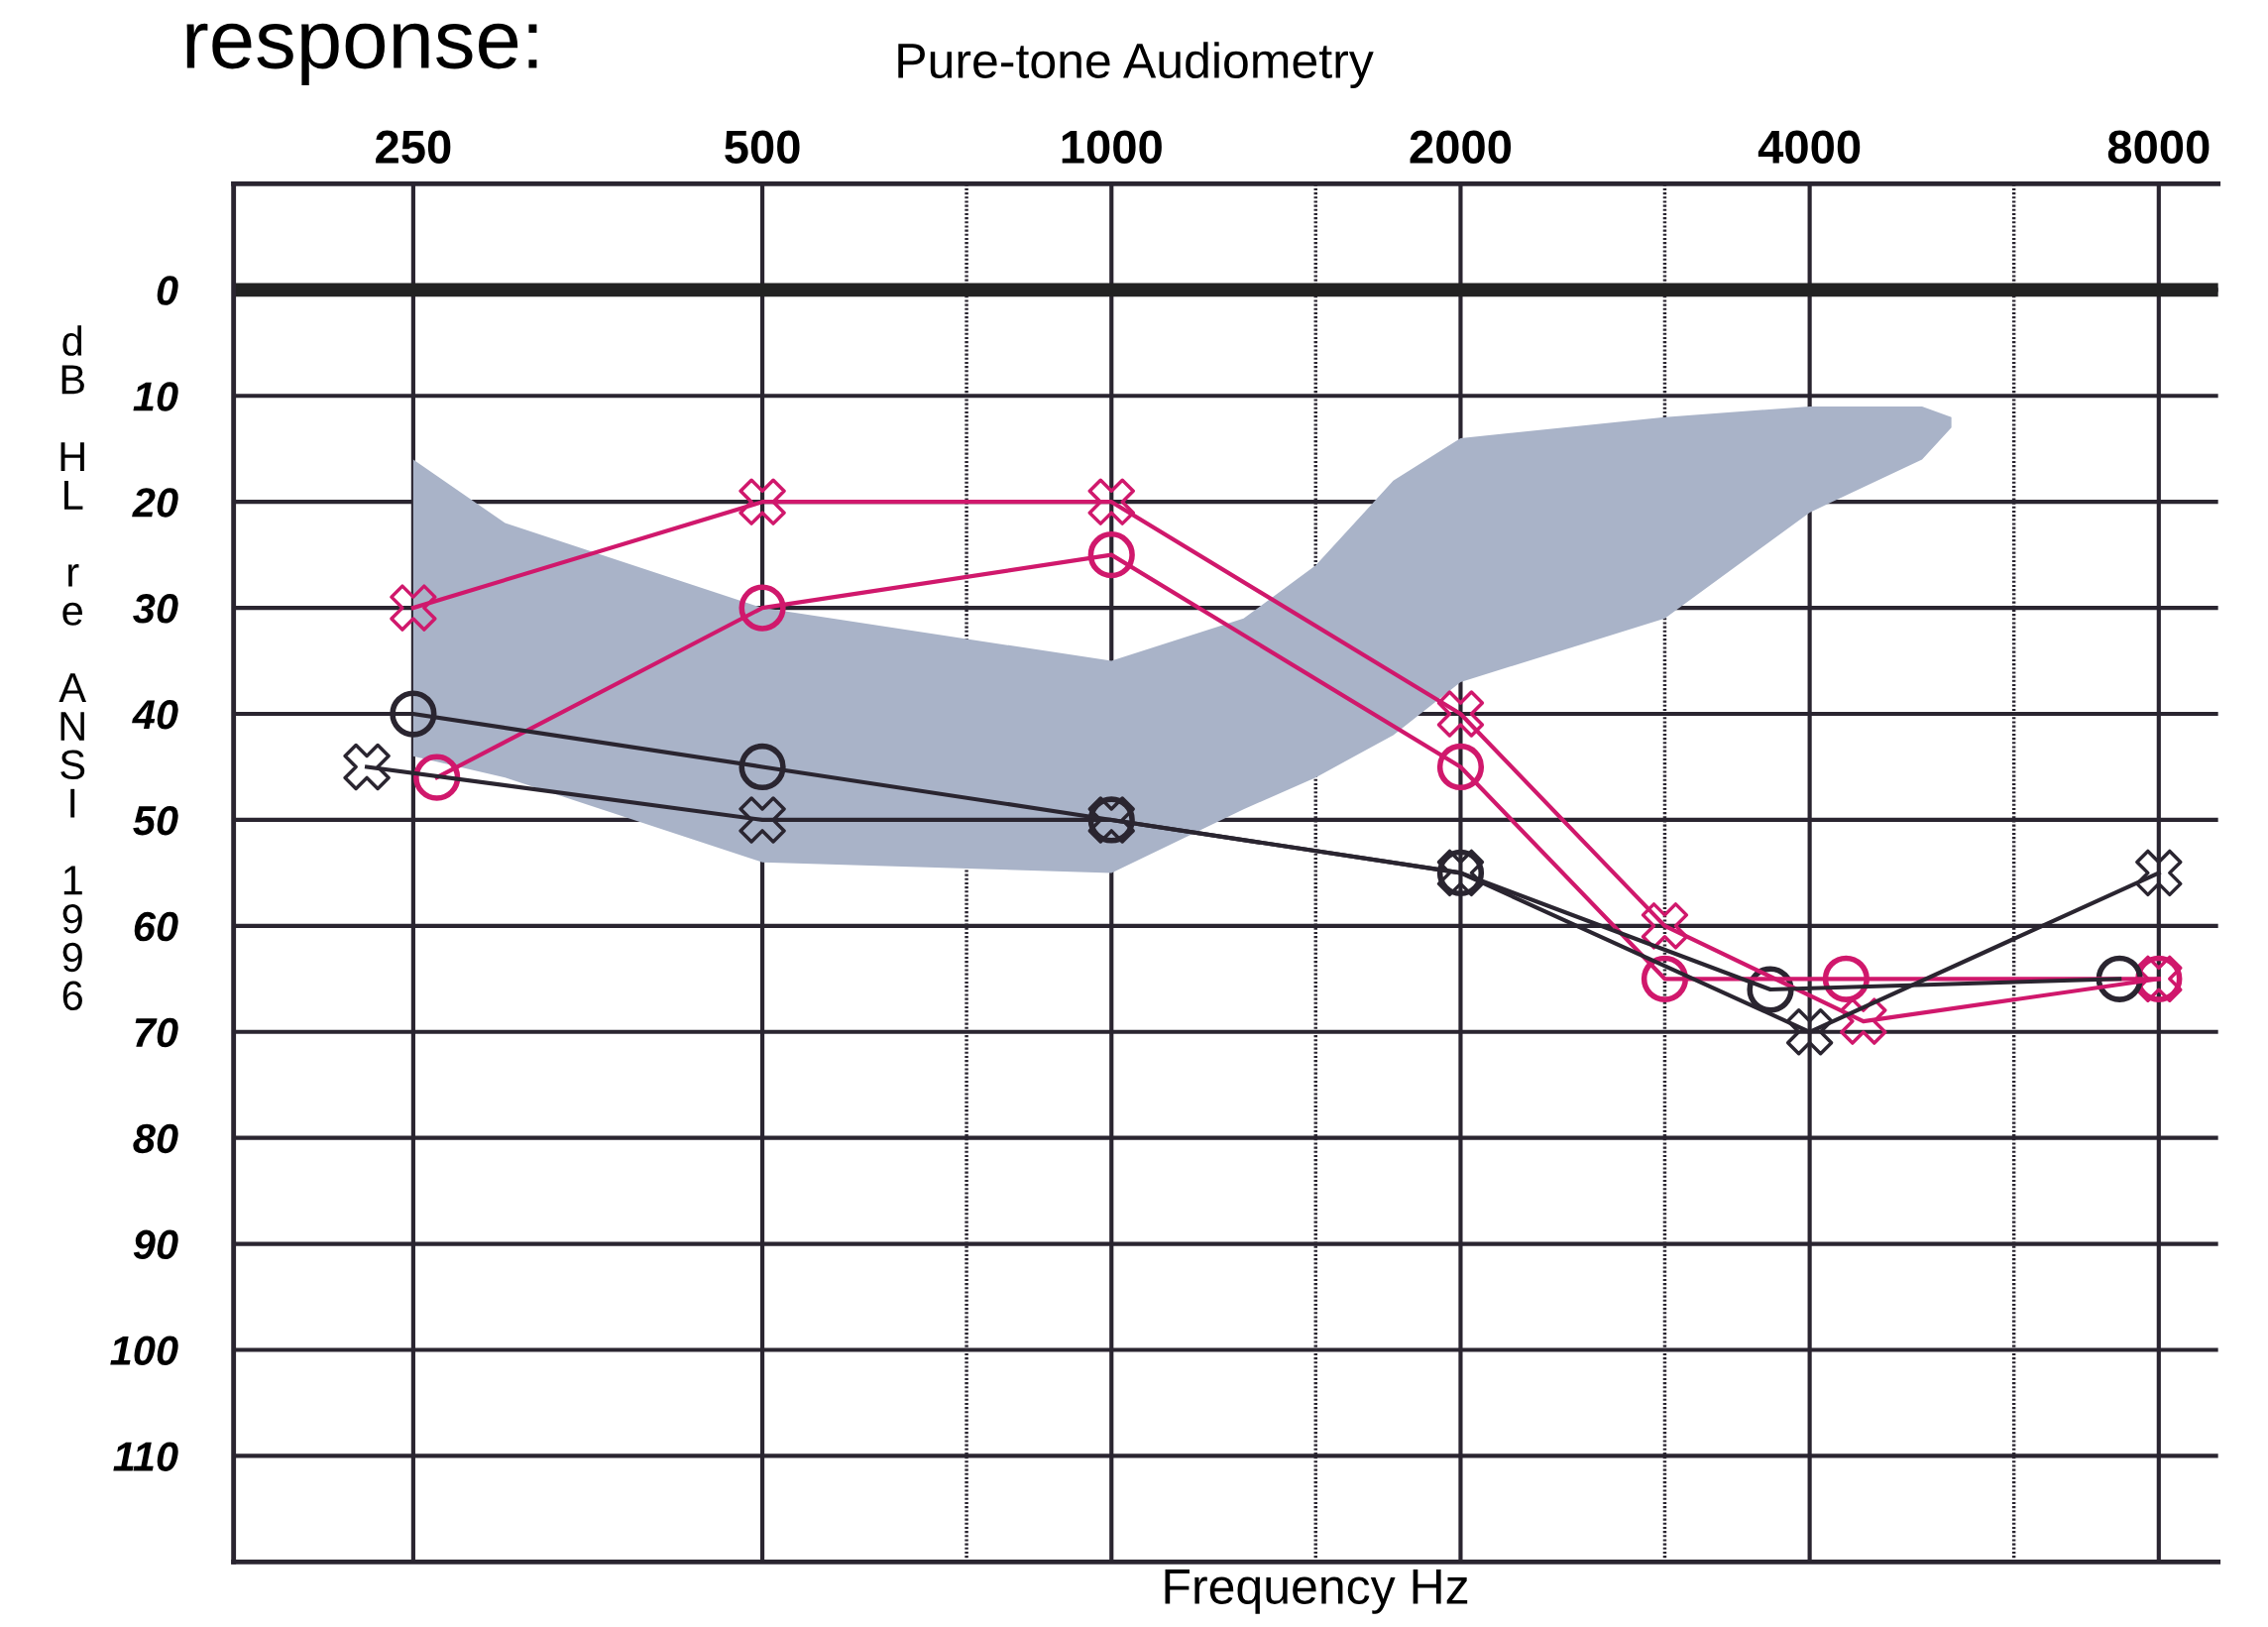  What do you see at coordinates (155, 503) in the screenshot?
I see `y-tick-label: 20` at bounding box center [155, 503].